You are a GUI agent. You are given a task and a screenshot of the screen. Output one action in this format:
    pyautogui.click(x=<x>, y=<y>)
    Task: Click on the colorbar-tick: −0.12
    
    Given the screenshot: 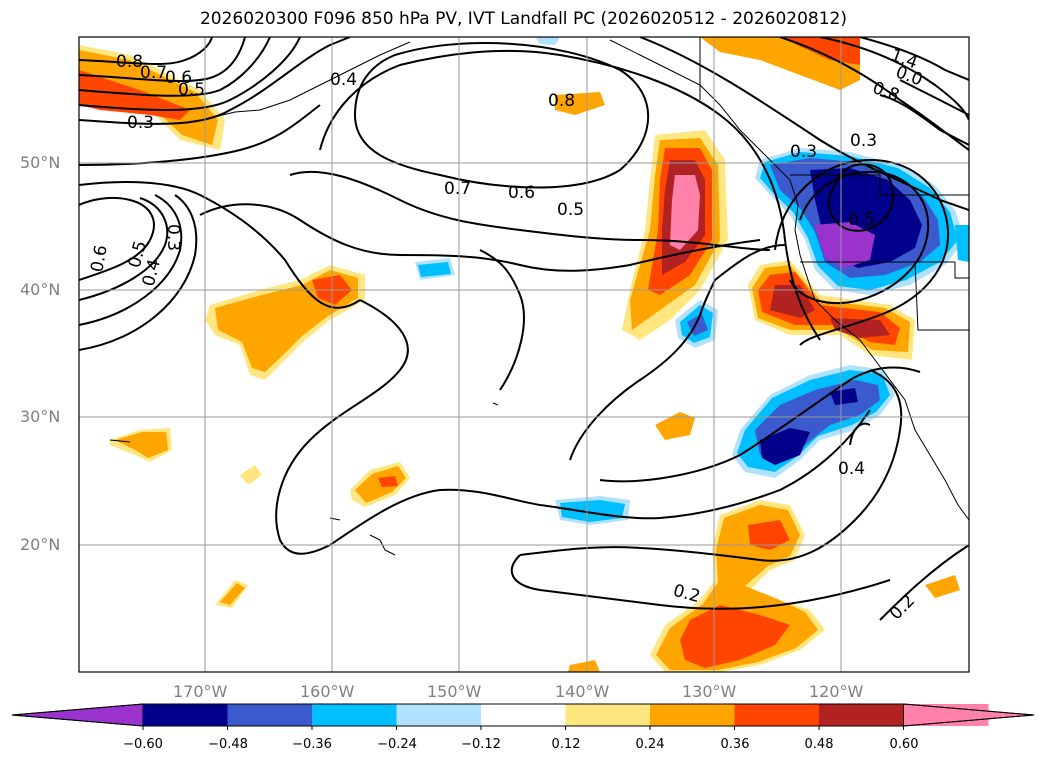 What is the action you would take?
    pyautogui.click(x=481, y=744)
    